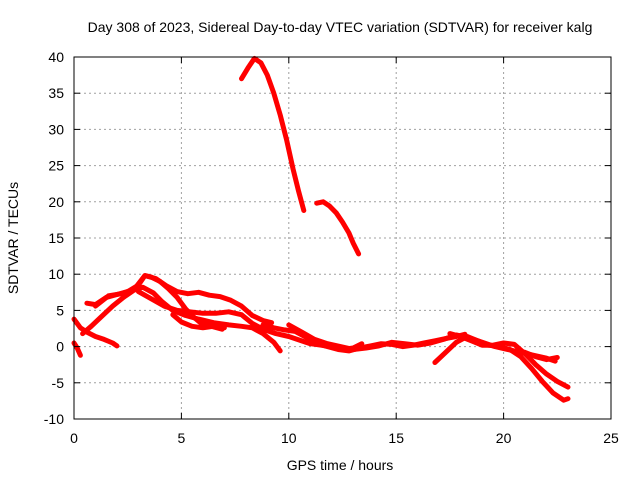  What do you see at coordinates (611, 438) in the screenshot?
I see `x-tick-label: 25` at bounding box center [611, 438].